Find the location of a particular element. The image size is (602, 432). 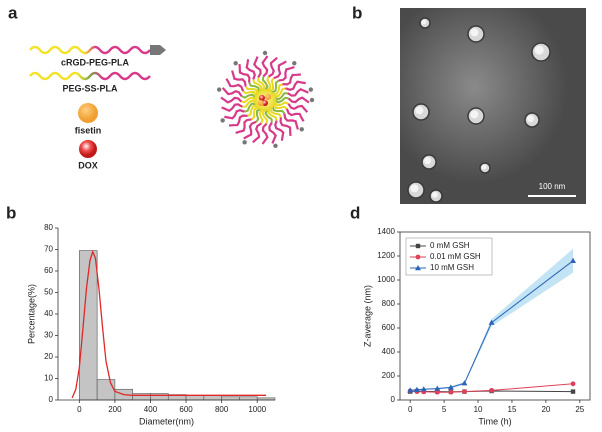

y-tick-label: 10 is located at coordinates (48, 378).